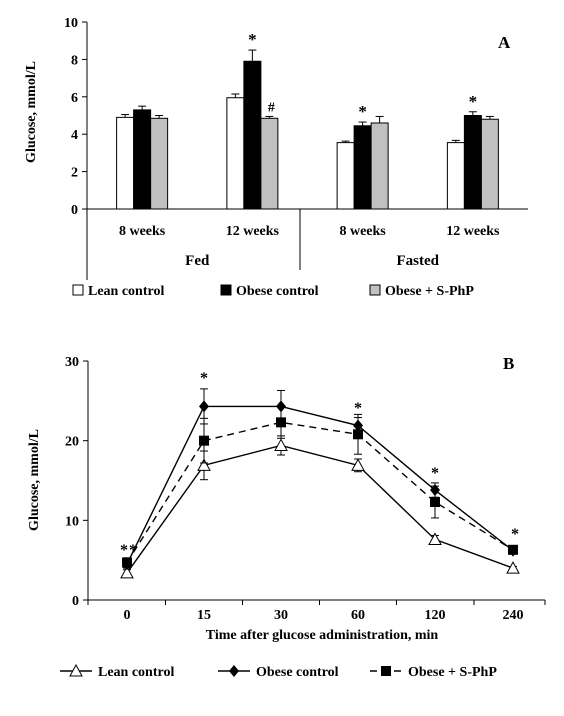  I want to click on panel-b-legend: Lean control Obese control Obese + S-PhP, so click(278, 671).